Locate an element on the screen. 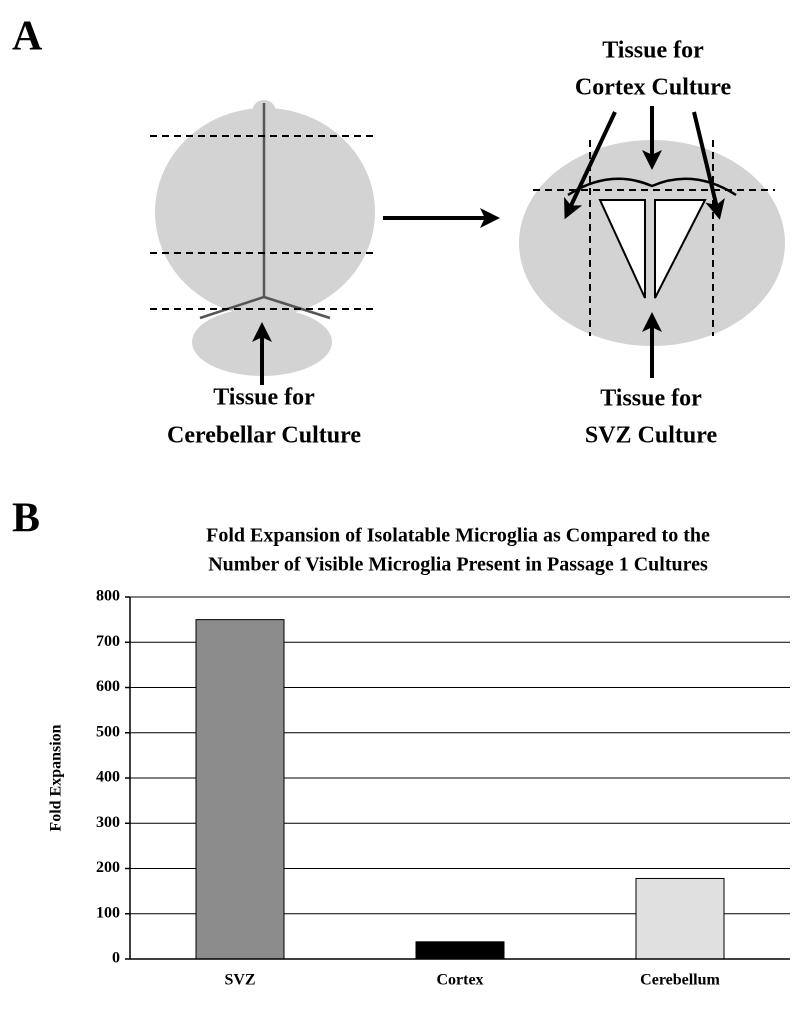 The width and height of the screenshot is (800, 1009). y-tick-label: 700 is located at coordinates (108, 641).